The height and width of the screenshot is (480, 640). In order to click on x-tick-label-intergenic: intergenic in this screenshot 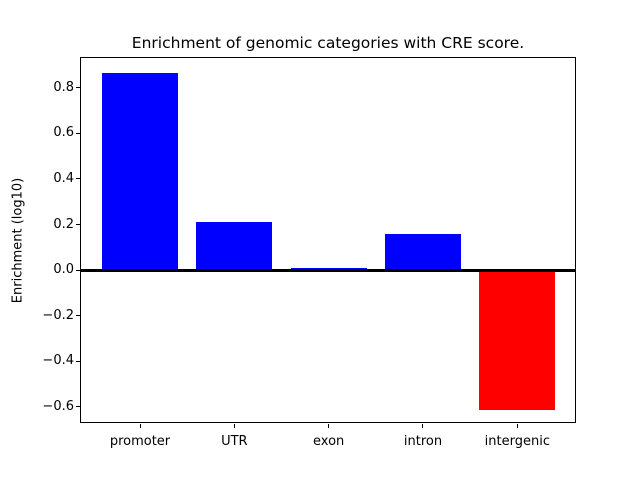, I will do `click(517, 441)`.